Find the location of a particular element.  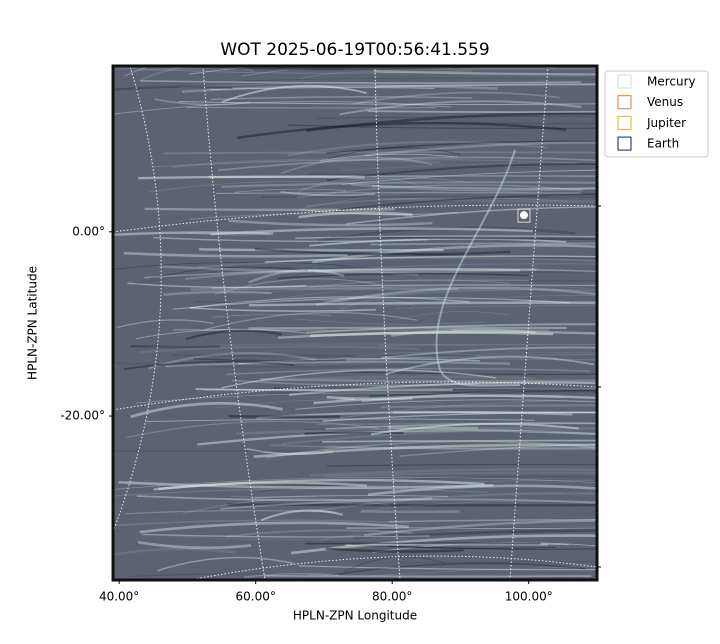

legend-label: Jupiter is located at coordinates (666, 123).